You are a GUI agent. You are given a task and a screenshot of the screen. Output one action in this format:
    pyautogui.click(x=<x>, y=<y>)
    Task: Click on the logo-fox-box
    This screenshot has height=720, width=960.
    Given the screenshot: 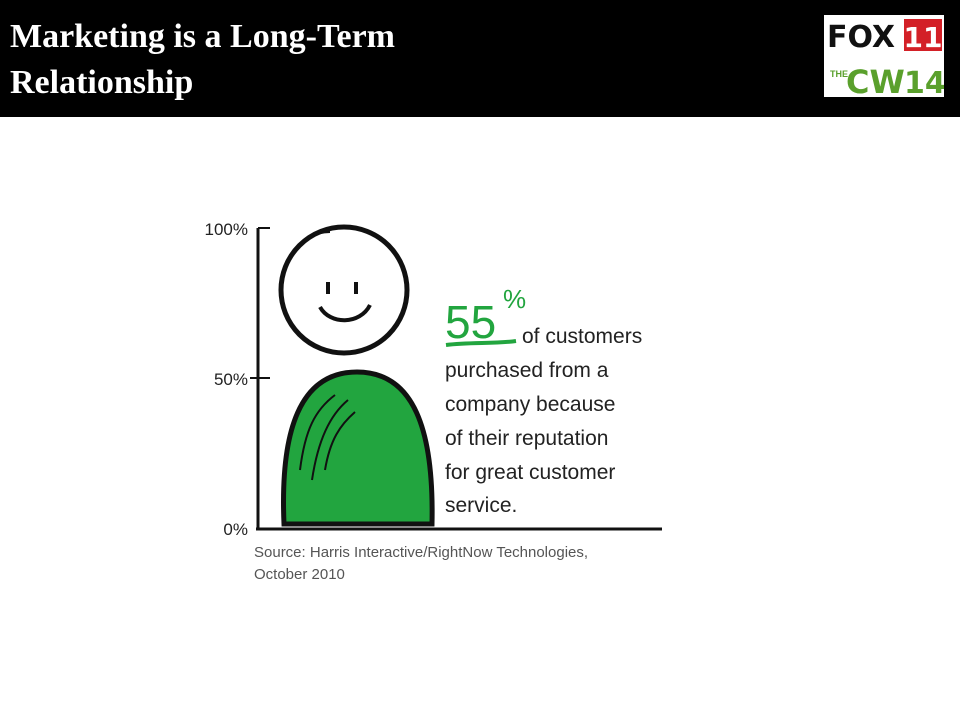 What is the action you would take?
    pyautogui.click(x=923, y=35)
    